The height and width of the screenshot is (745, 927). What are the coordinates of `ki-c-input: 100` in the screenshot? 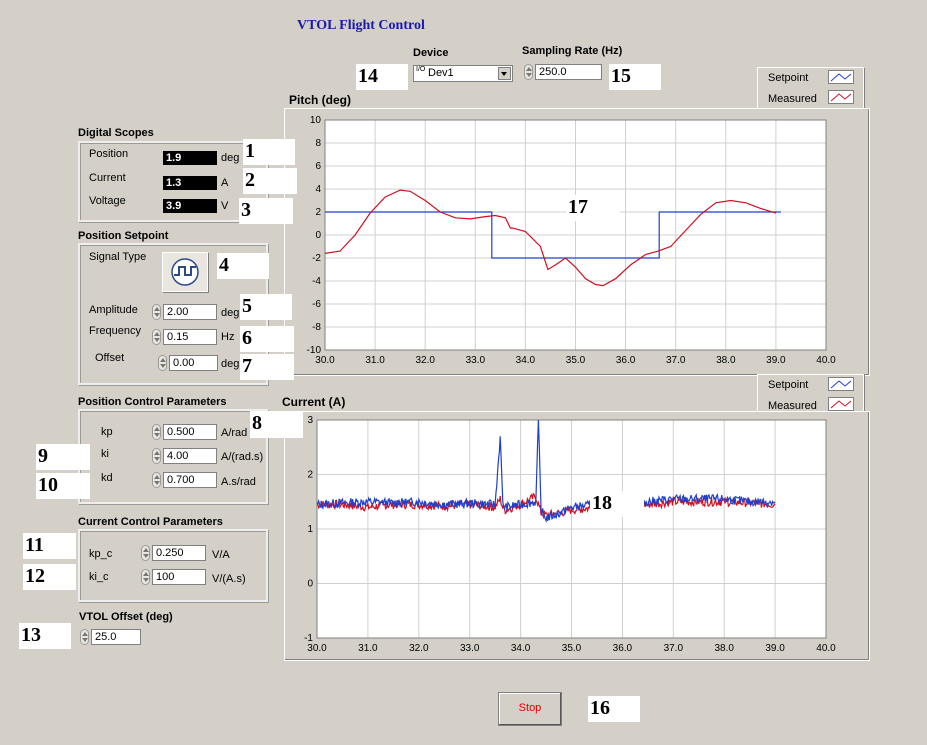 It's located at (179, 577).